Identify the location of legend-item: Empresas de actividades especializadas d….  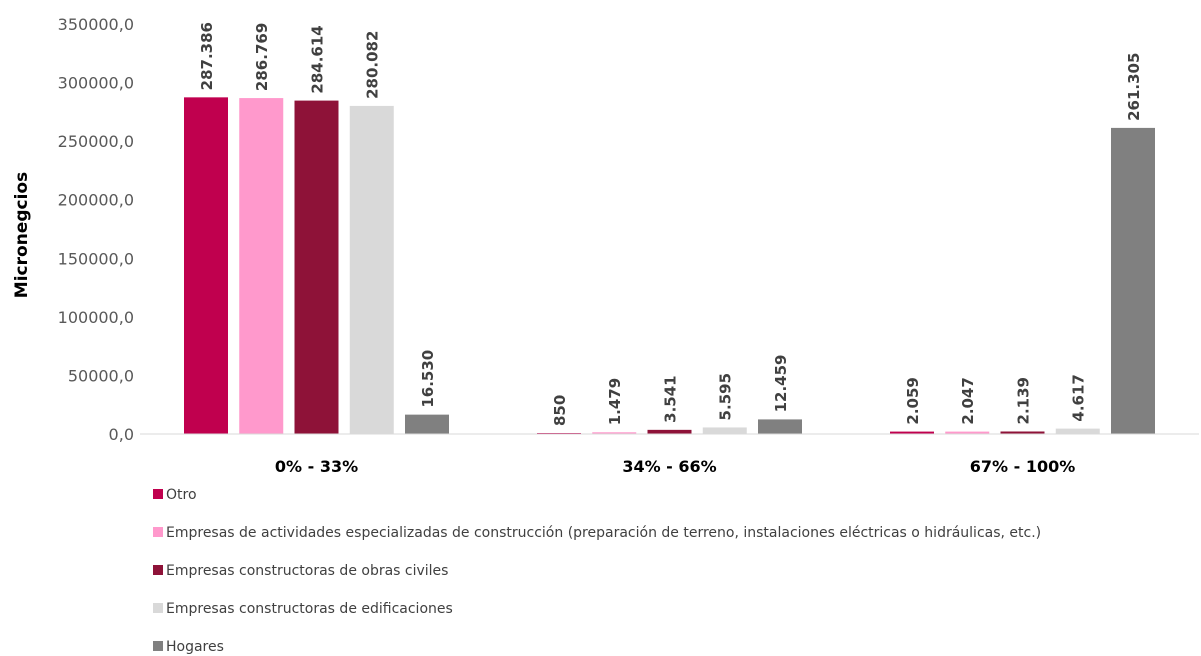
(597, 533).